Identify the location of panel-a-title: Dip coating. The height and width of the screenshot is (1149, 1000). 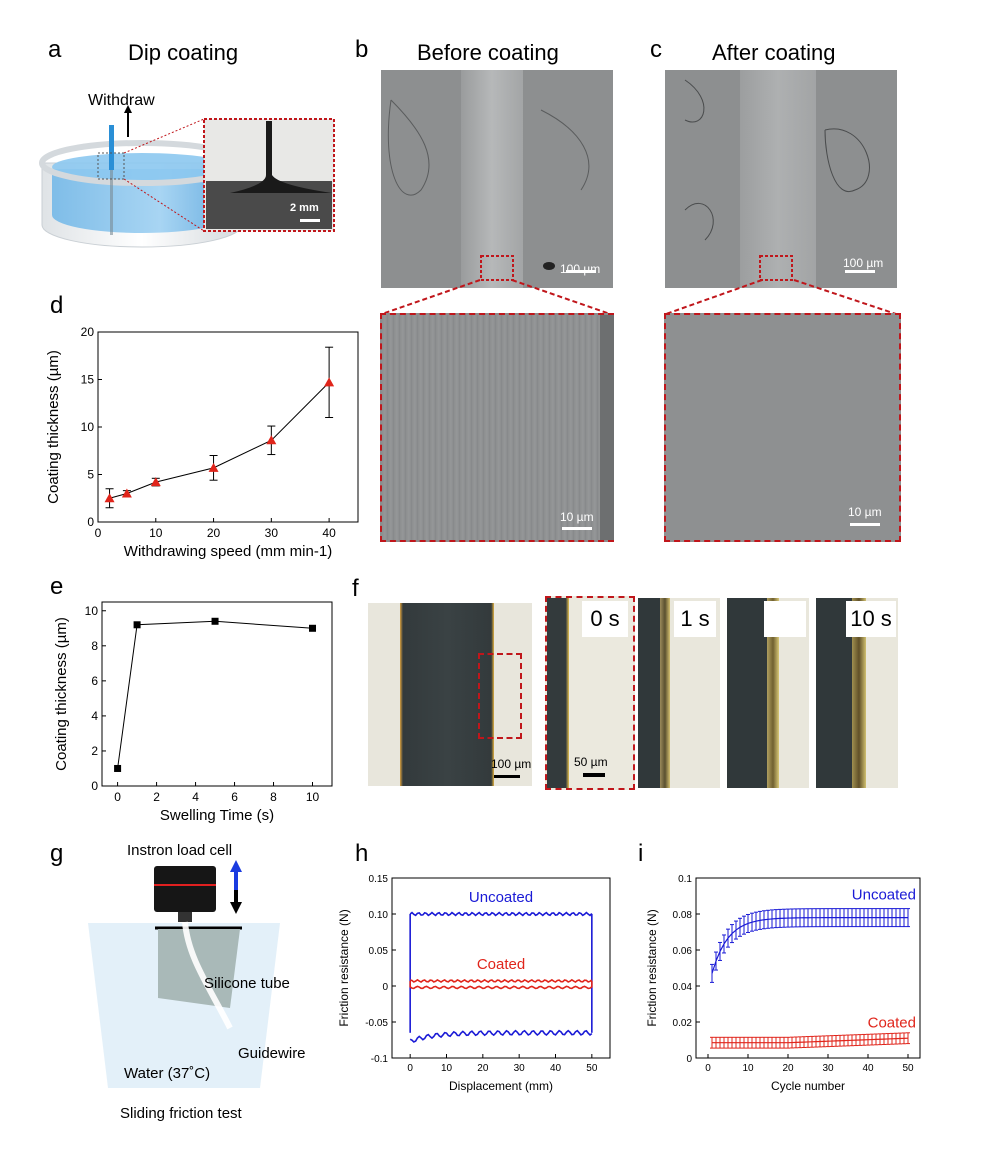
(183, 52).